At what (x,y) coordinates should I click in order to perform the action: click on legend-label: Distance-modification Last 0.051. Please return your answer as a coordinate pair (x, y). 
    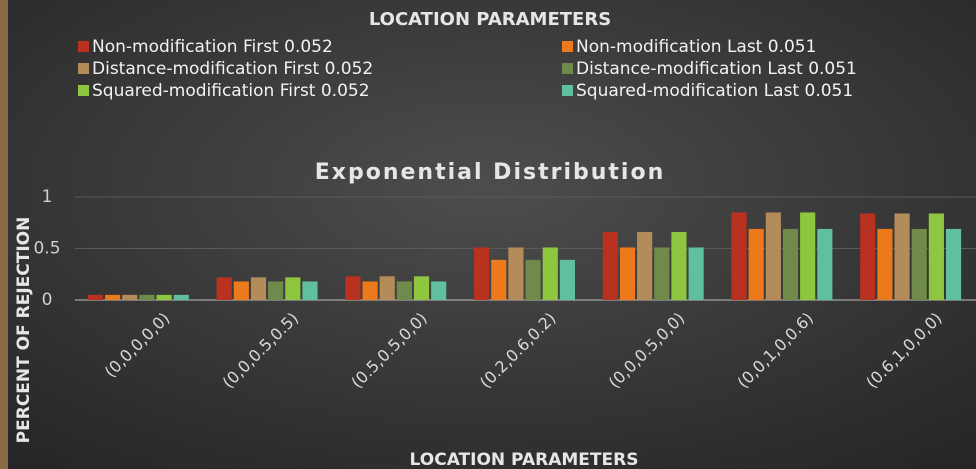
    Looking at the image, I should click on (716, 69).